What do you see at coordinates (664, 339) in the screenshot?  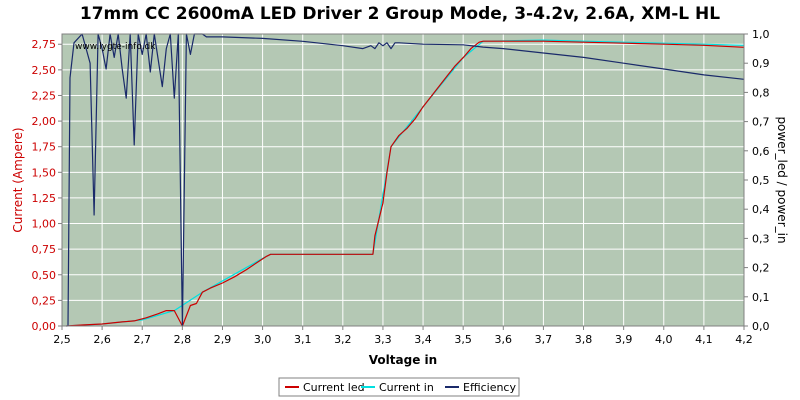 I see `x-tick-label: 4,0` at bounding box center [664, 339].